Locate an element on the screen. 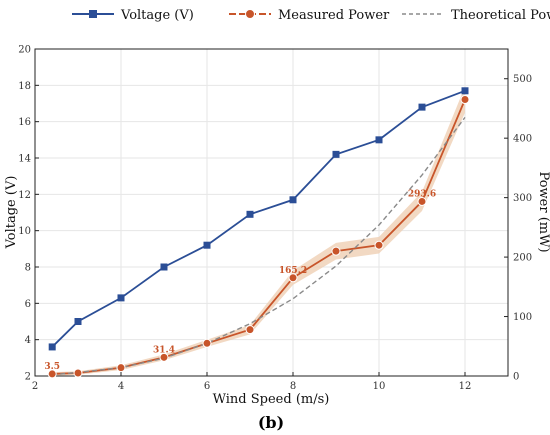  y-left-axis-ticks: 2 4 6 8 10 12 14 16 18 20 is located at coordinates (28, 214).